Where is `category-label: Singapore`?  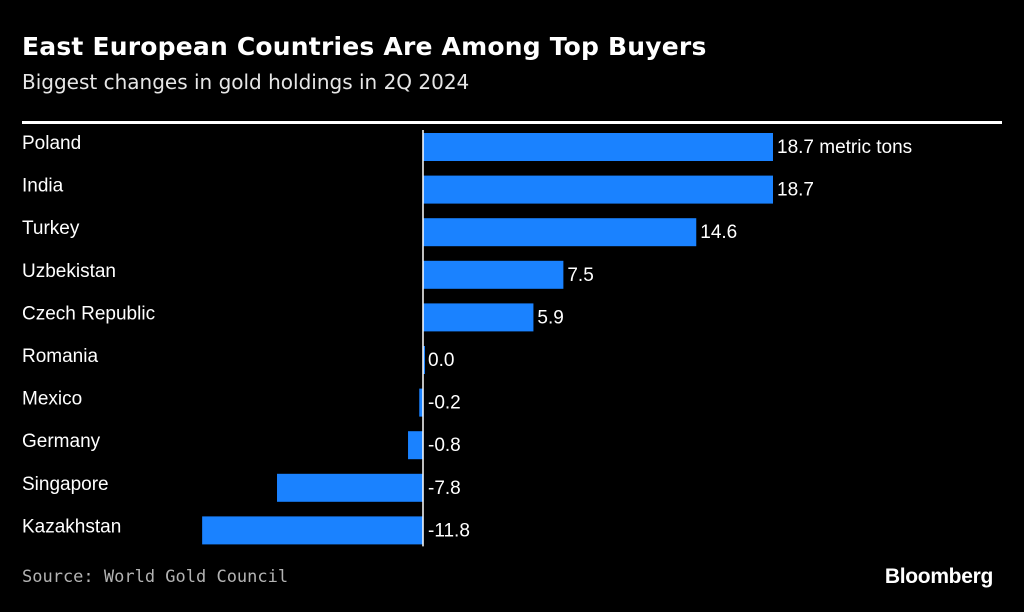 category-label: Singapore is located at coordinates (65, 484).